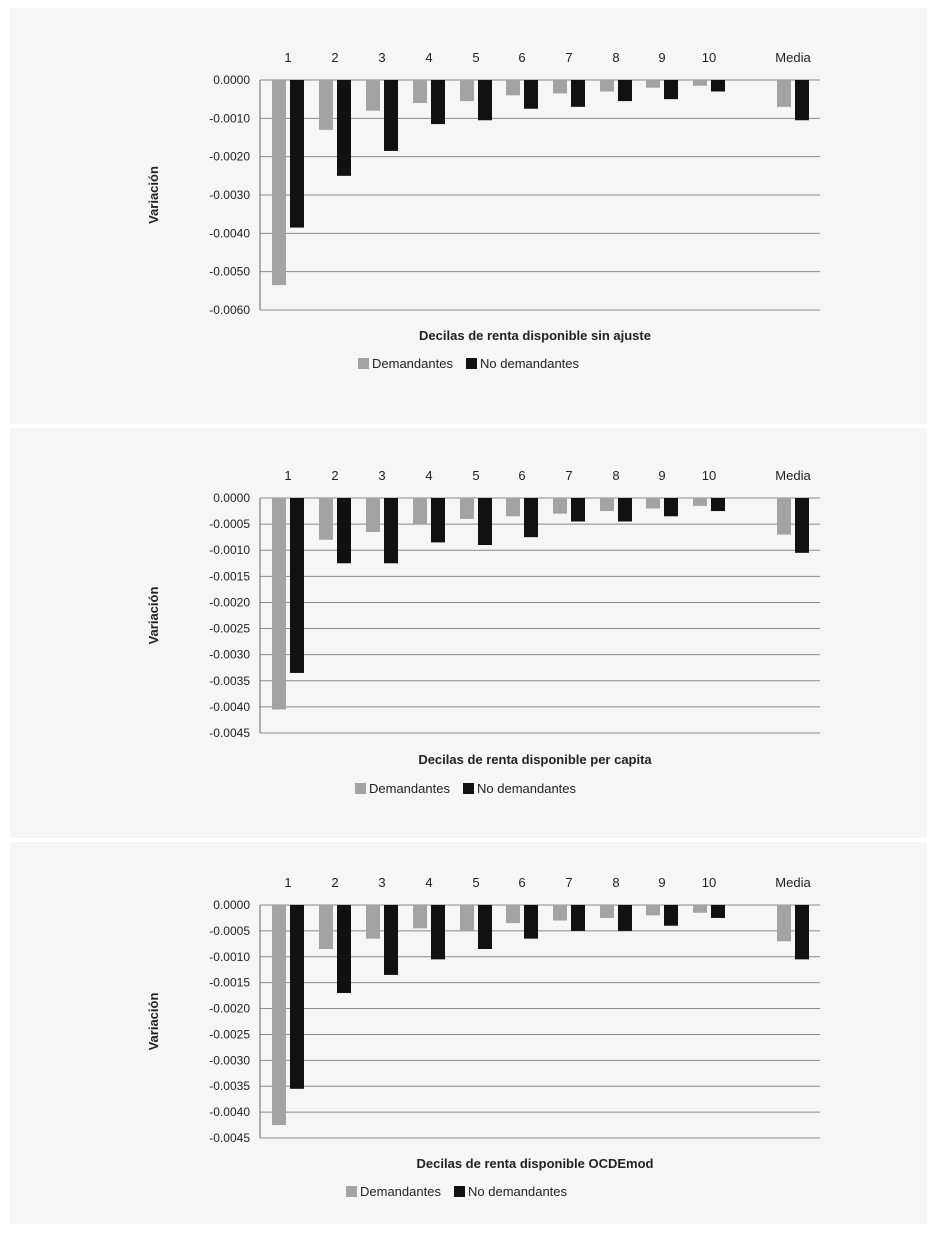  What do you see at coordinates (287, 475) in the screenshot?
I see `category-label: 1` at bounding box center [287, 475].